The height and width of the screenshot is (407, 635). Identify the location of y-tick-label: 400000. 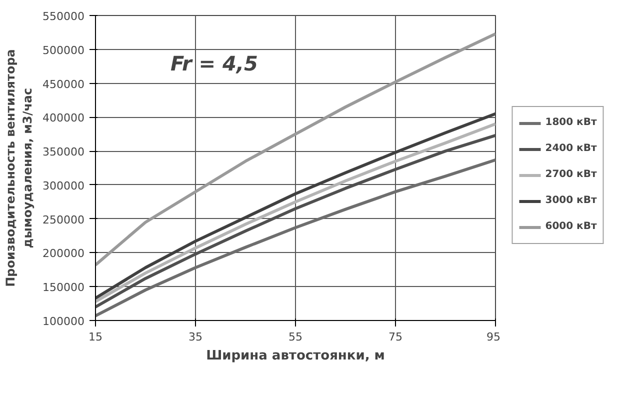
(63, 118).